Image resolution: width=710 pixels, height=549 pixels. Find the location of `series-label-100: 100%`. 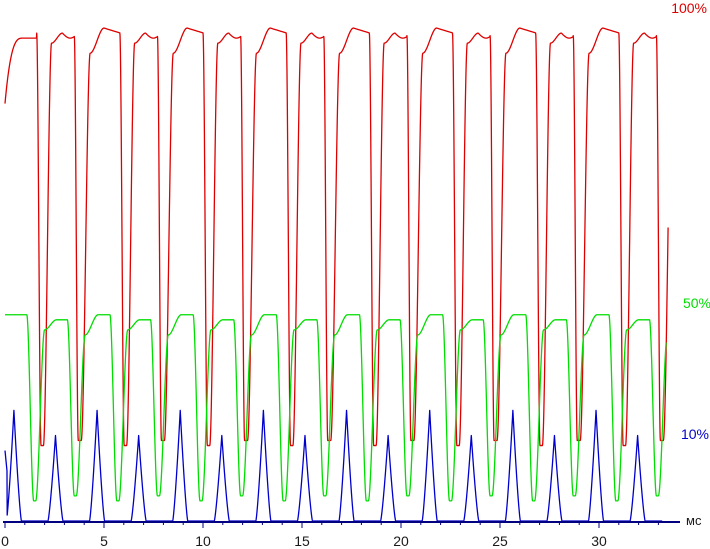

series-label-100: 100% is located at coordinates (689, 8).